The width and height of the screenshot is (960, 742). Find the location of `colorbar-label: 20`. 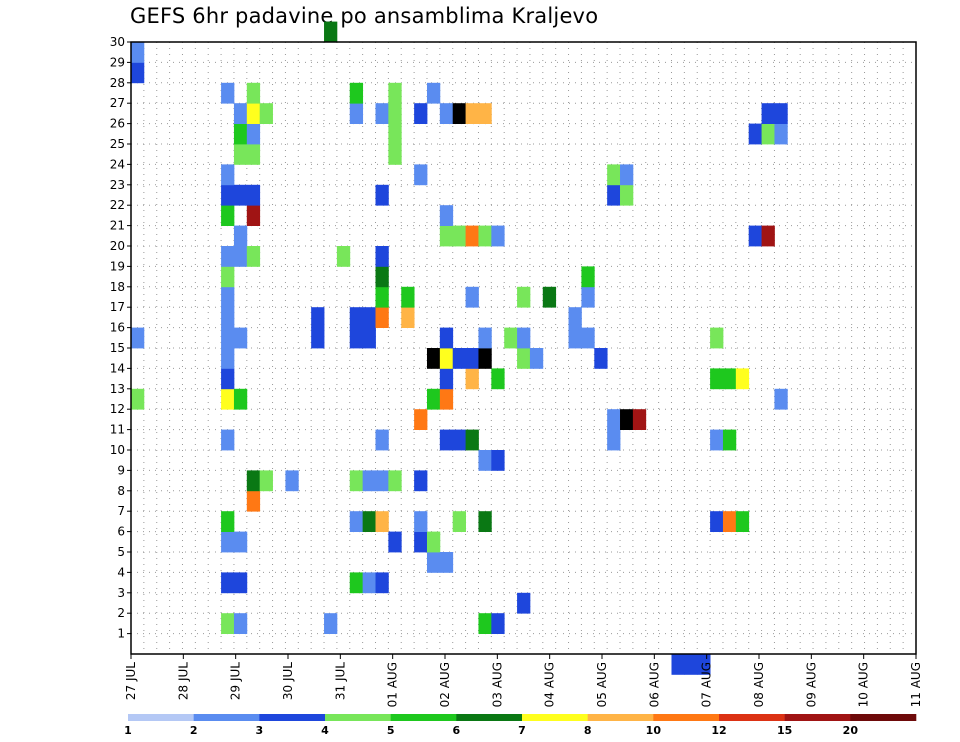

colorbar-label: 20 is located at coordinates (851, 730).